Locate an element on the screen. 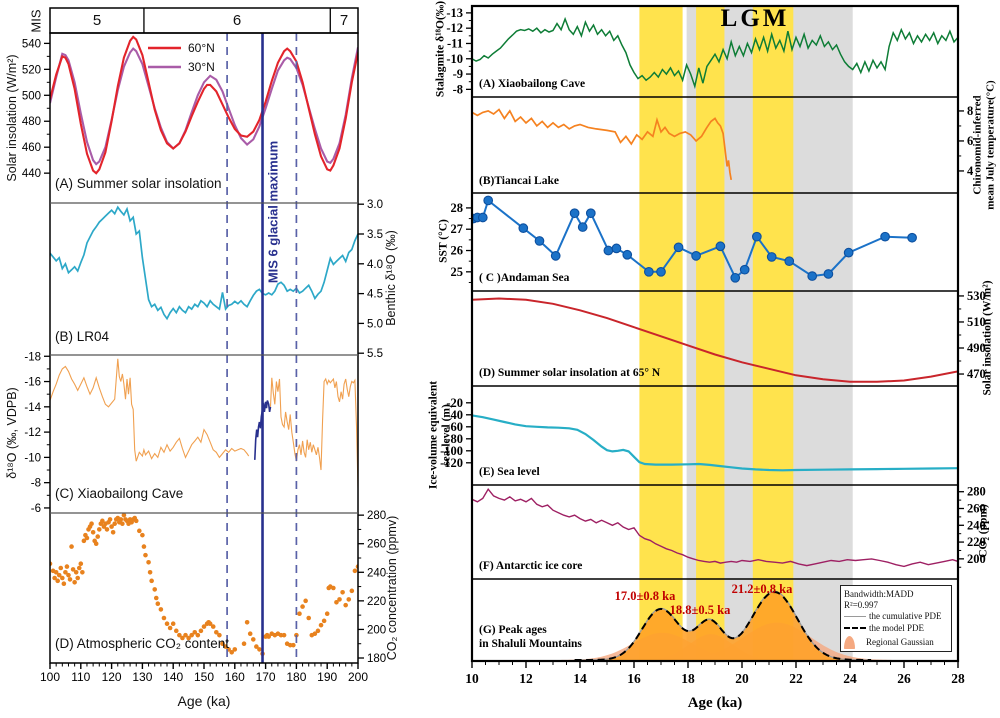  svg-text: 3.5 is located at coordinates (375, 235).